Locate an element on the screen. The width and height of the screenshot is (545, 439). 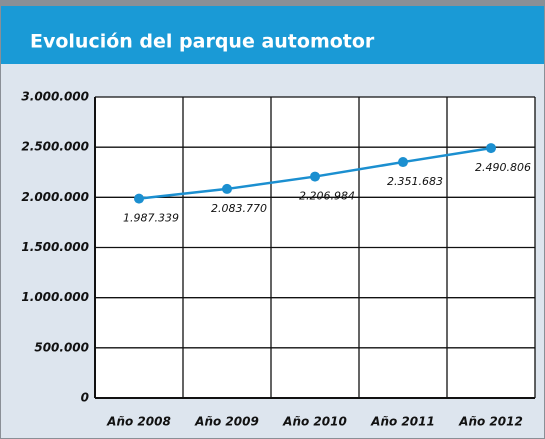
value-label: 2.083.770 is located at coordinates (239, 208).